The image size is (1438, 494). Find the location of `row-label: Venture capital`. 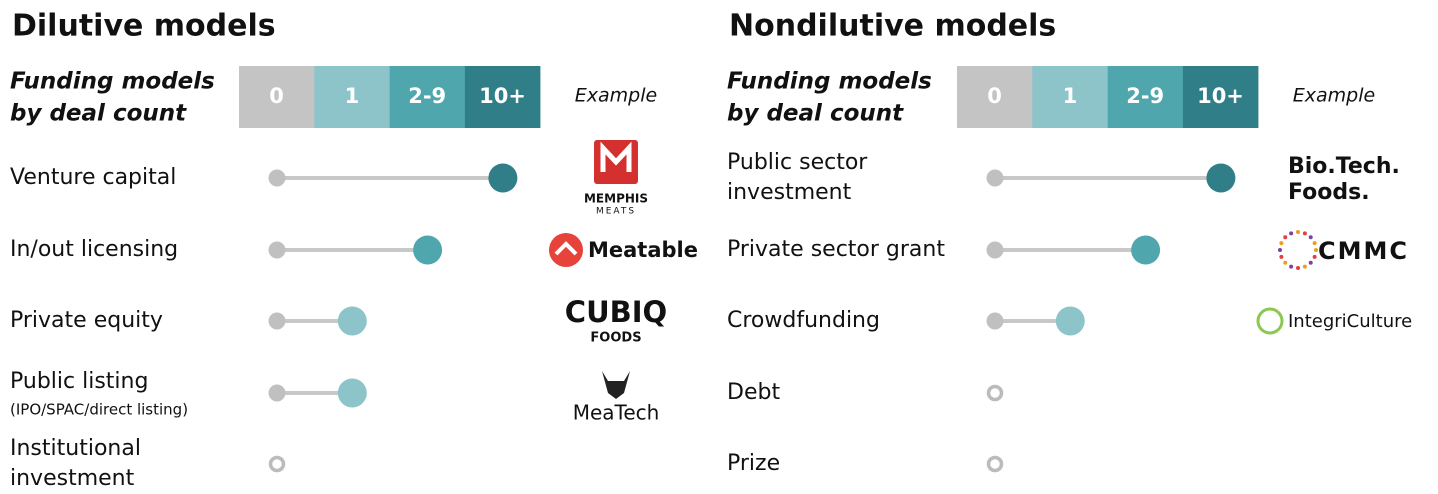

row-label: Venture capital is located at coordinates (93, 177).